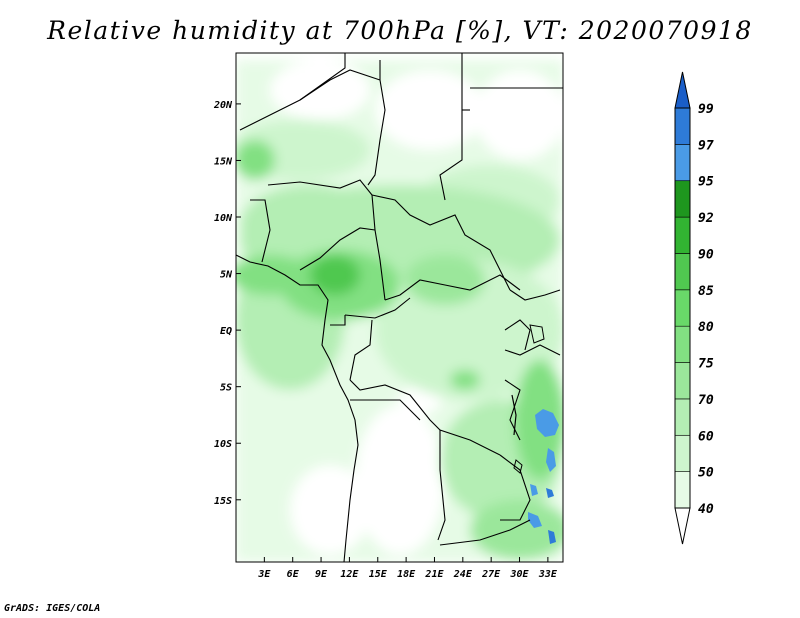  I want to click on lat-tick-label: 10N, so click(223, 218).